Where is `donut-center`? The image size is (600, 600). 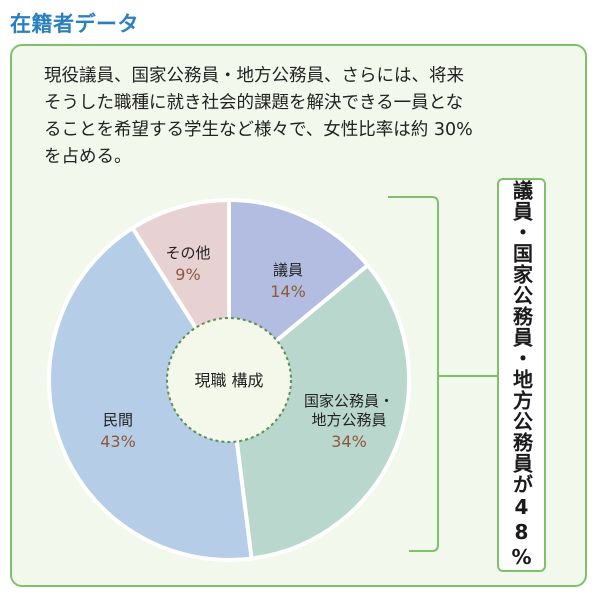 donut-center is located at coordinates (229, 380).